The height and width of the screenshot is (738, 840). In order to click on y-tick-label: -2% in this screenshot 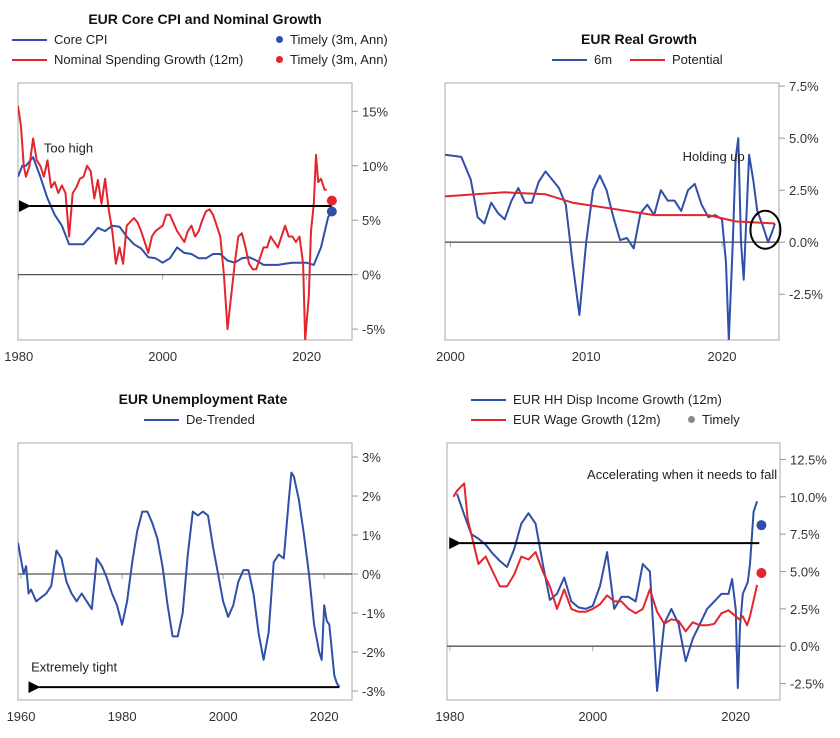, I will do `click(374, 652)`.